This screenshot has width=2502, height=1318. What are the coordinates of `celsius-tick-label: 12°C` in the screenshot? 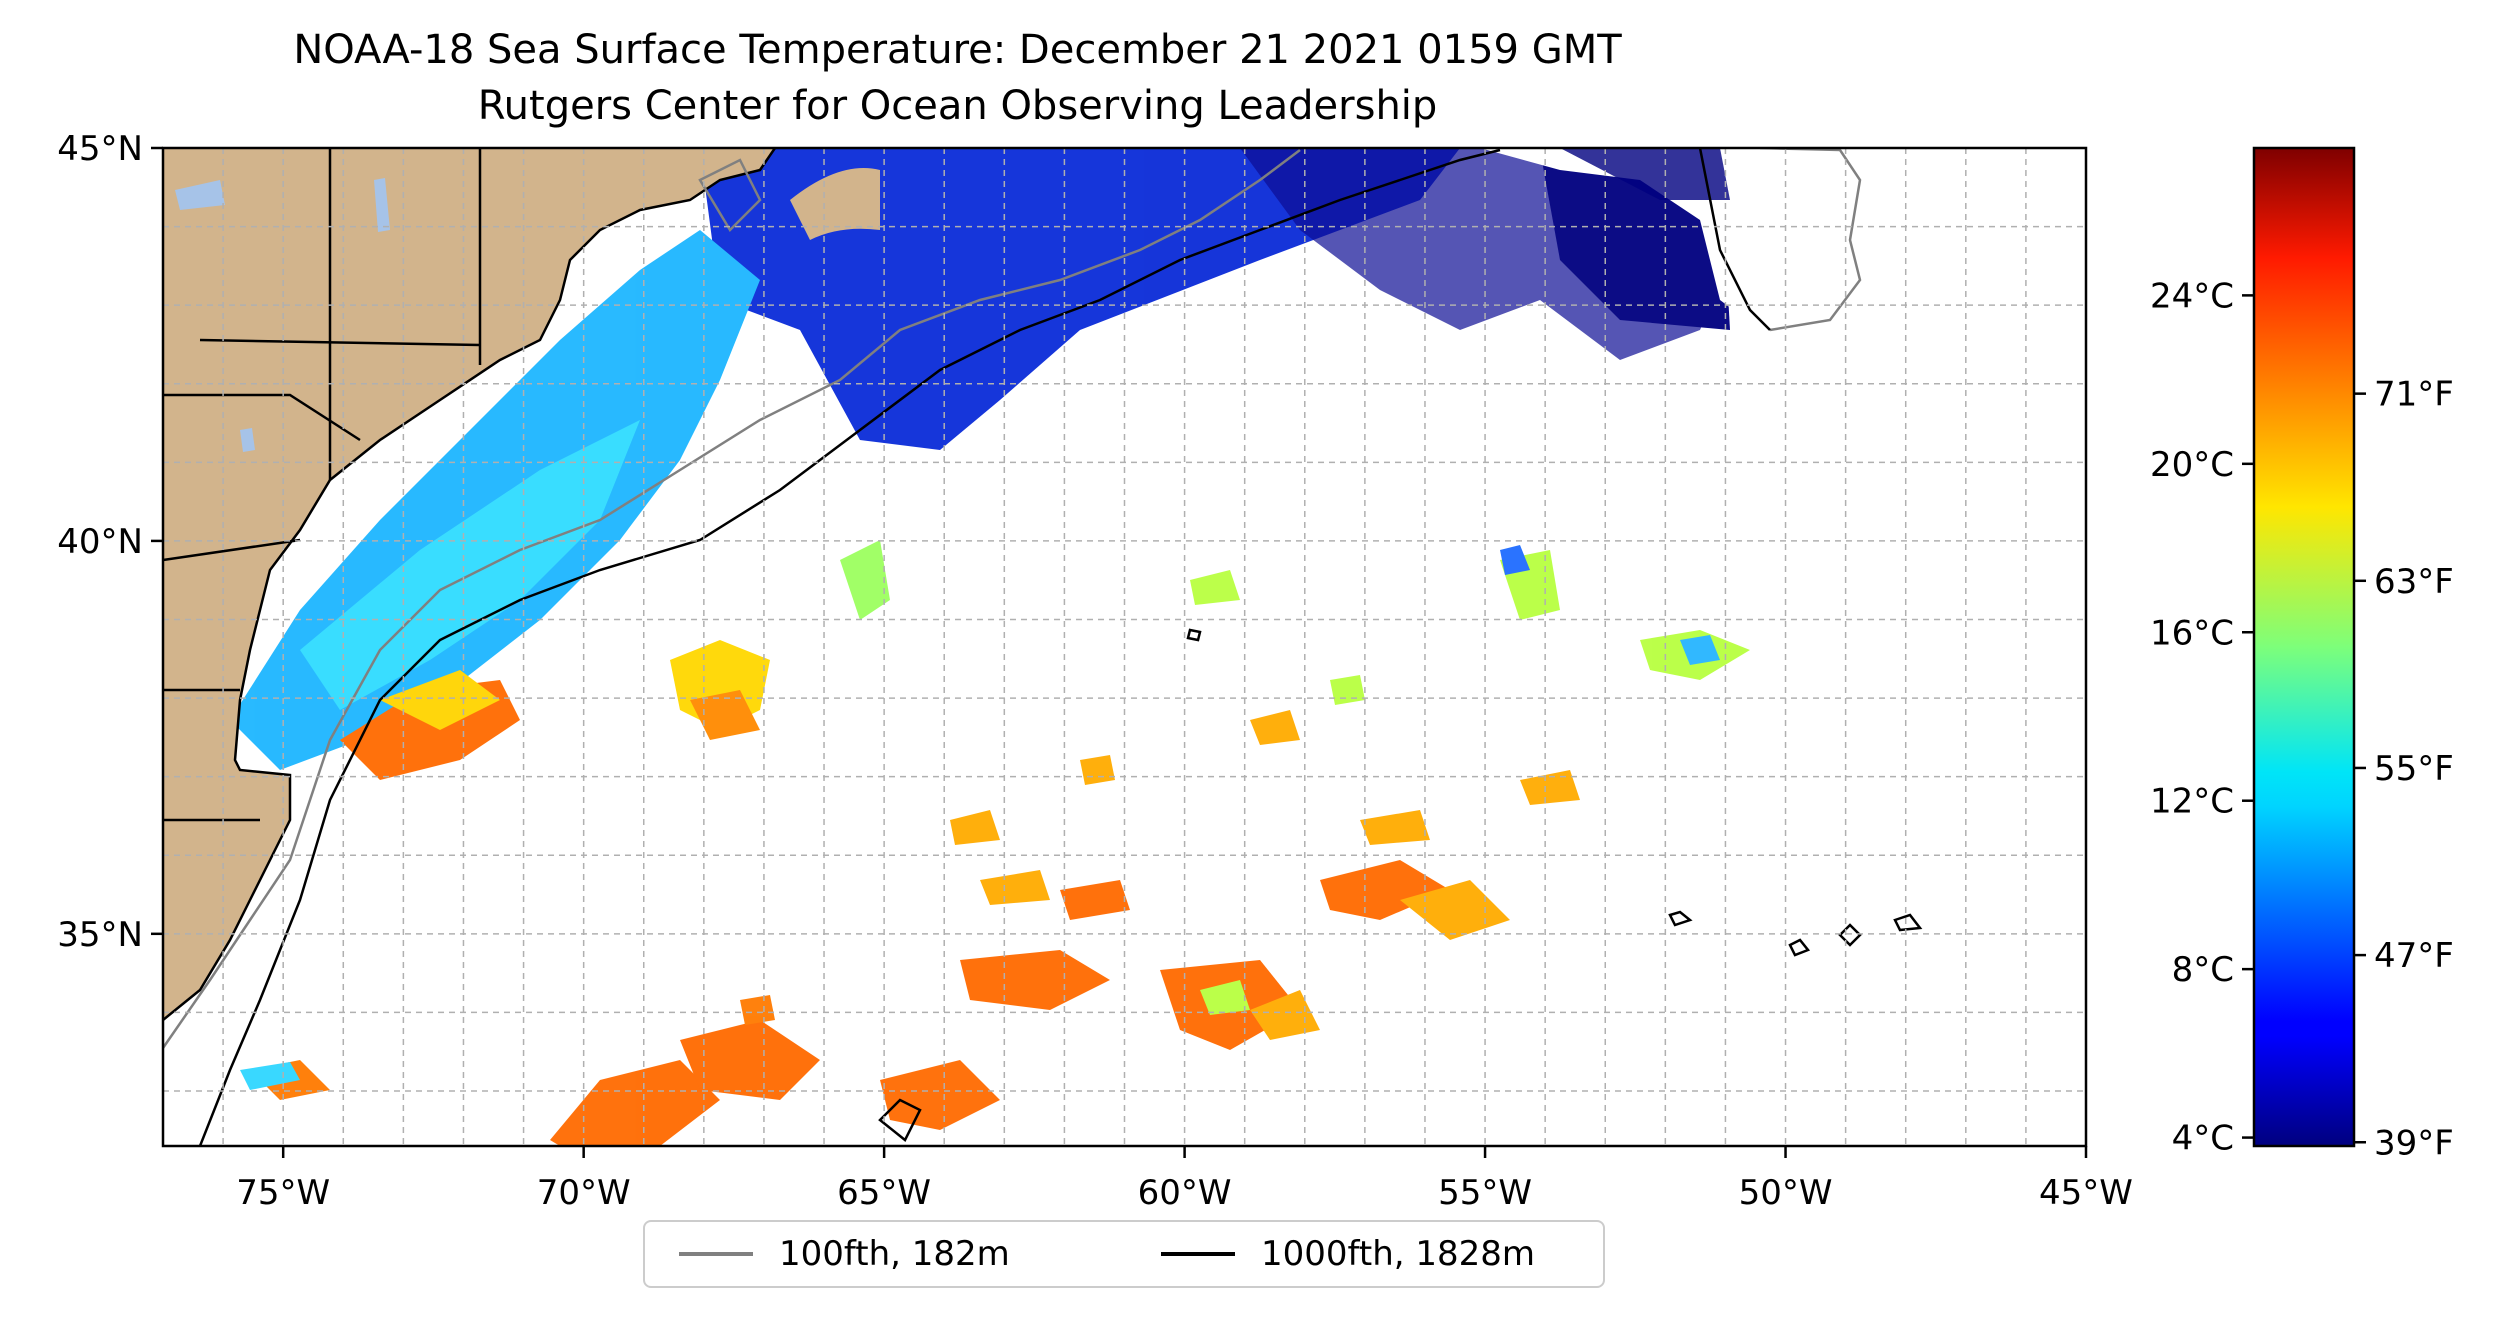 It's located at (2192, 802).